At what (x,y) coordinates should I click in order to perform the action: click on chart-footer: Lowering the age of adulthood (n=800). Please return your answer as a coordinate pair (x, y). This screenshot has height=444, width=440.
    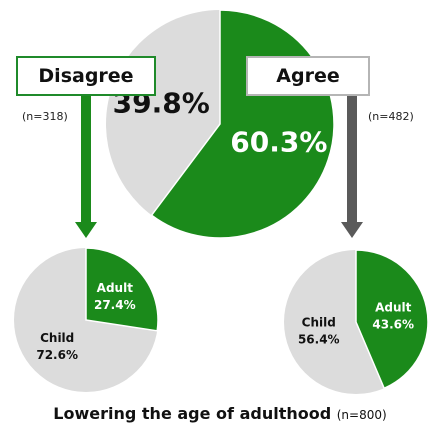
    Looking at the image, I should click on (220, 413).